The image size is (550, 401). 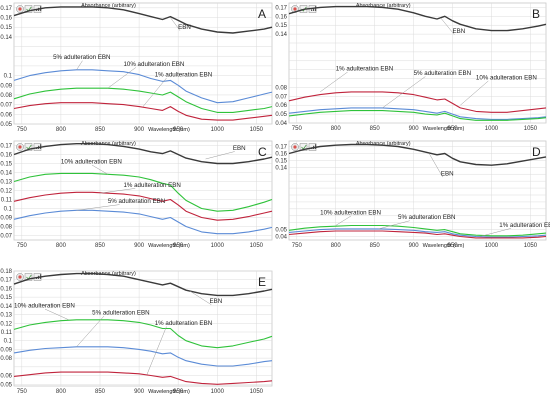 What do you see at coordinates (524, 225) in the screenshot?
I see `annotation-1pct-adulteration-ebn: 1% adulteration EBN` at bounding box center [524, 225].